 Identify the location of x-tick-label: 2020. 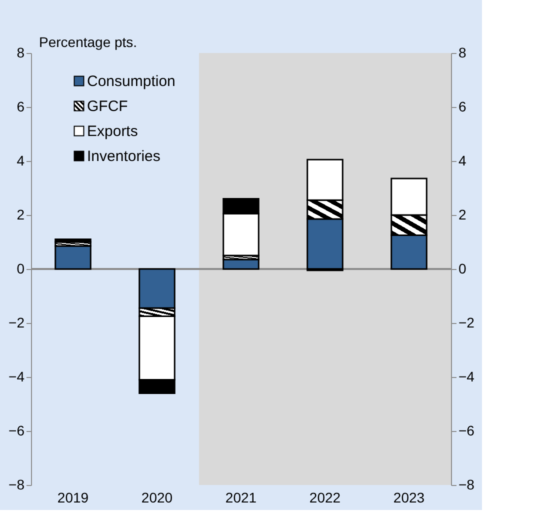
(157, 498).